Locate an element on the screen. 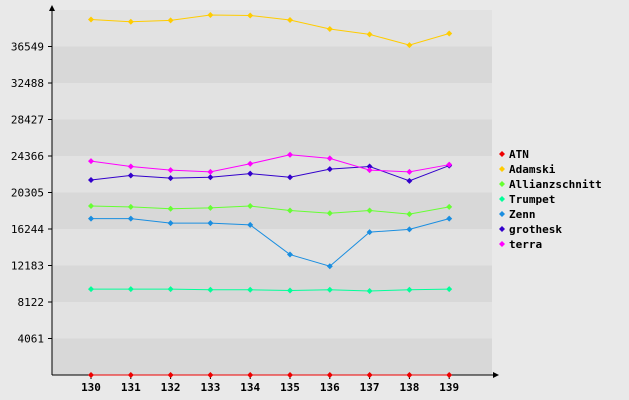 The height and width of the screenshot is (400, 629). series-atn is located at coordinates (270, 375).